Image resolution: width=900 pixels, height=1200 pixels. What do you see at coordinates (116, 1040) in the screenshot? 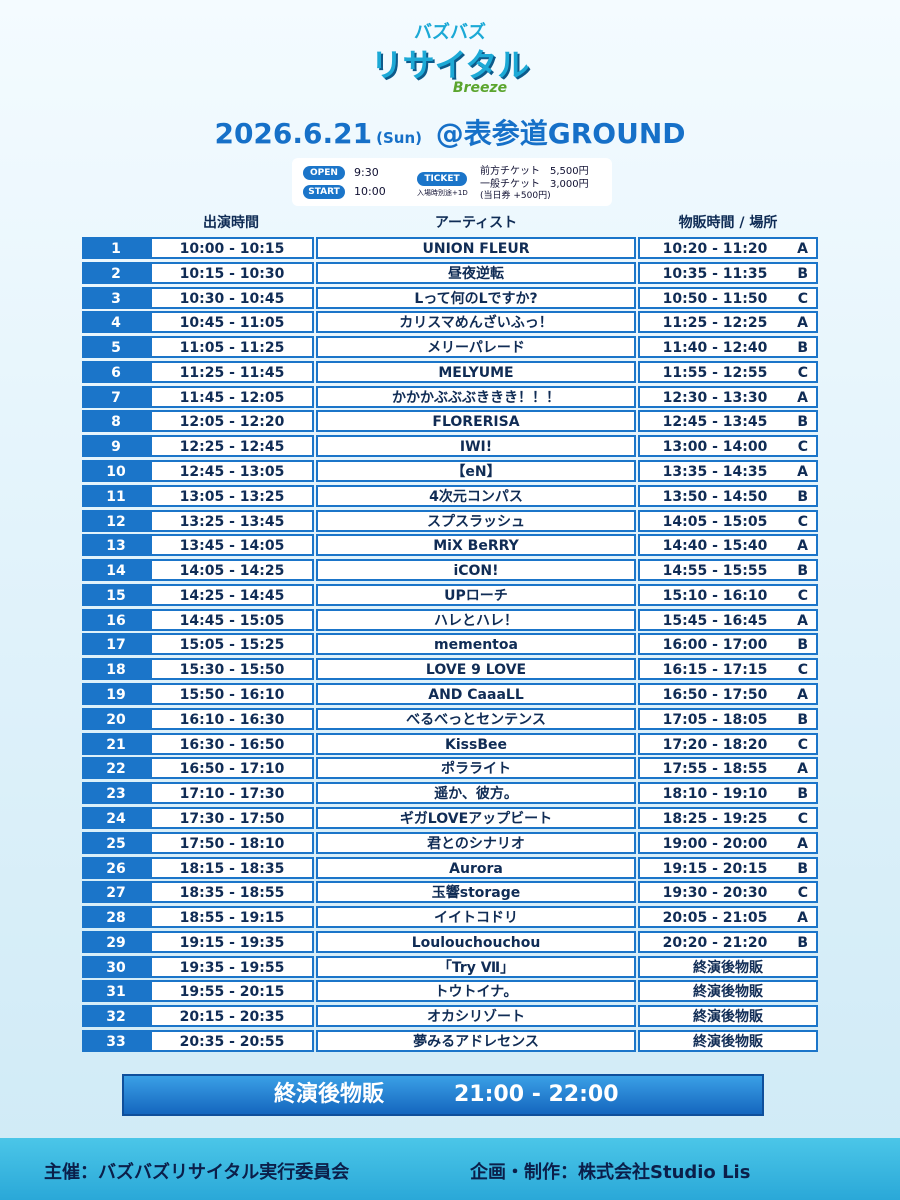
I see `row-number: 33` at bounding box center [116, 1040].